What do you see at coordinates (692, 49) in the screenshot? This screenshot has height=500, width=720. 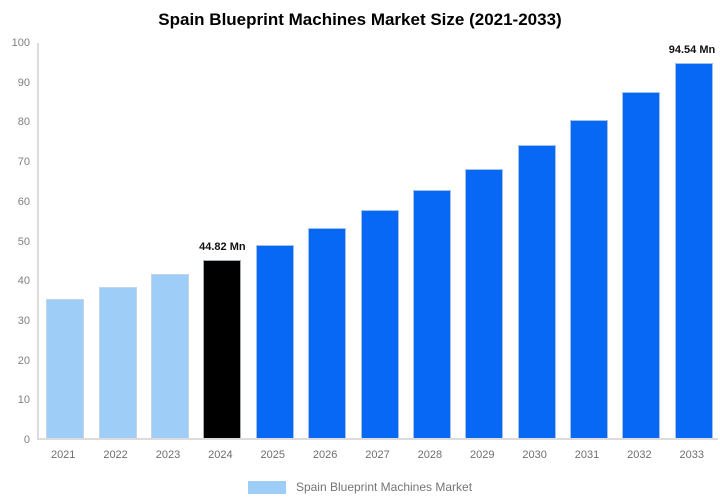 I see `bar-value-label: 94.54 Mn` at bounding box center [692, 49].